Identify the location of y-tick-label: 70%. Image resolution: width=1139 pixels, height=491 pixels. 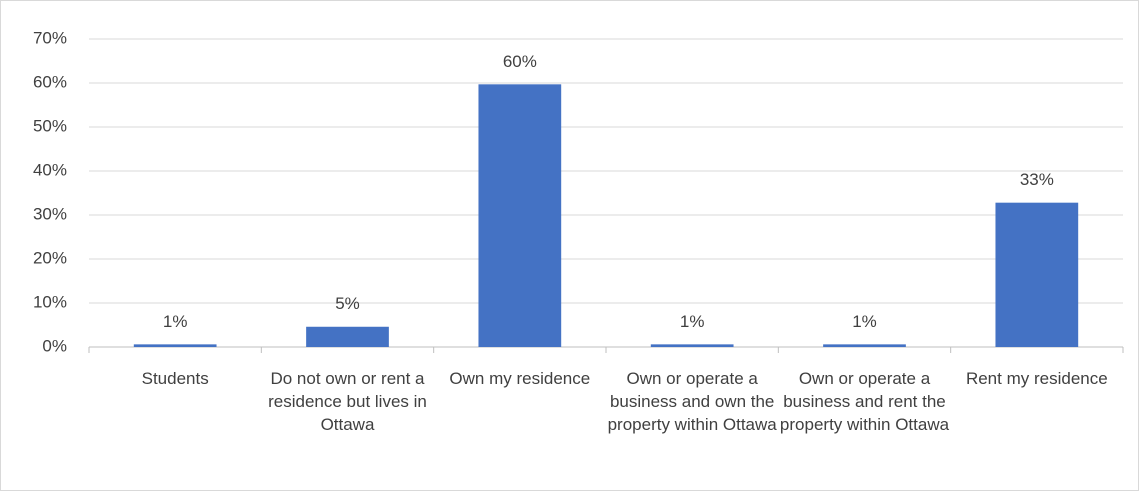
(50, 37).